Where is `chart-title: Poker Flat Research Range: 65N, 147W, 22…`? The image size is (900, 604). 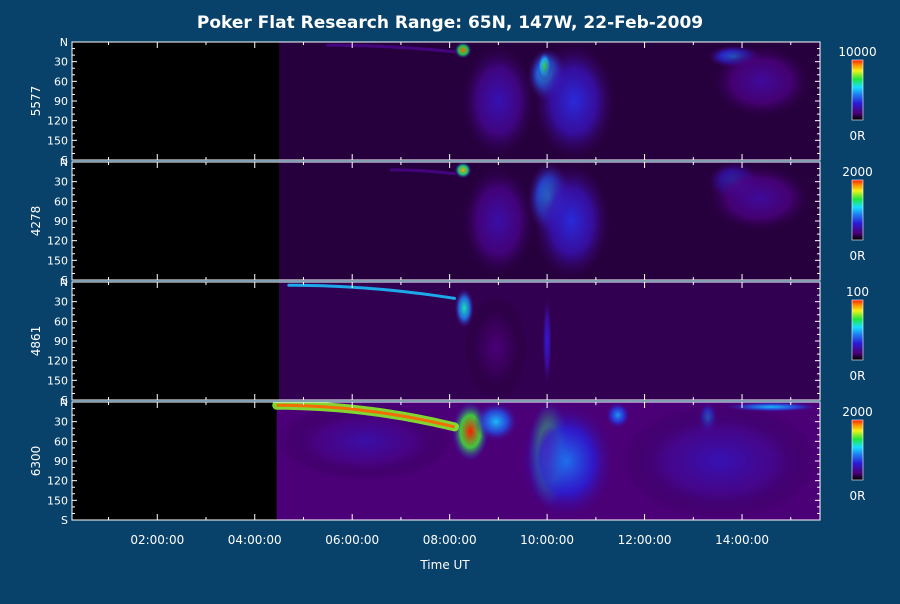 chart-title: Poker Flat Research Range: 65N, 147W, 22… is located at coordinates (450, 23).